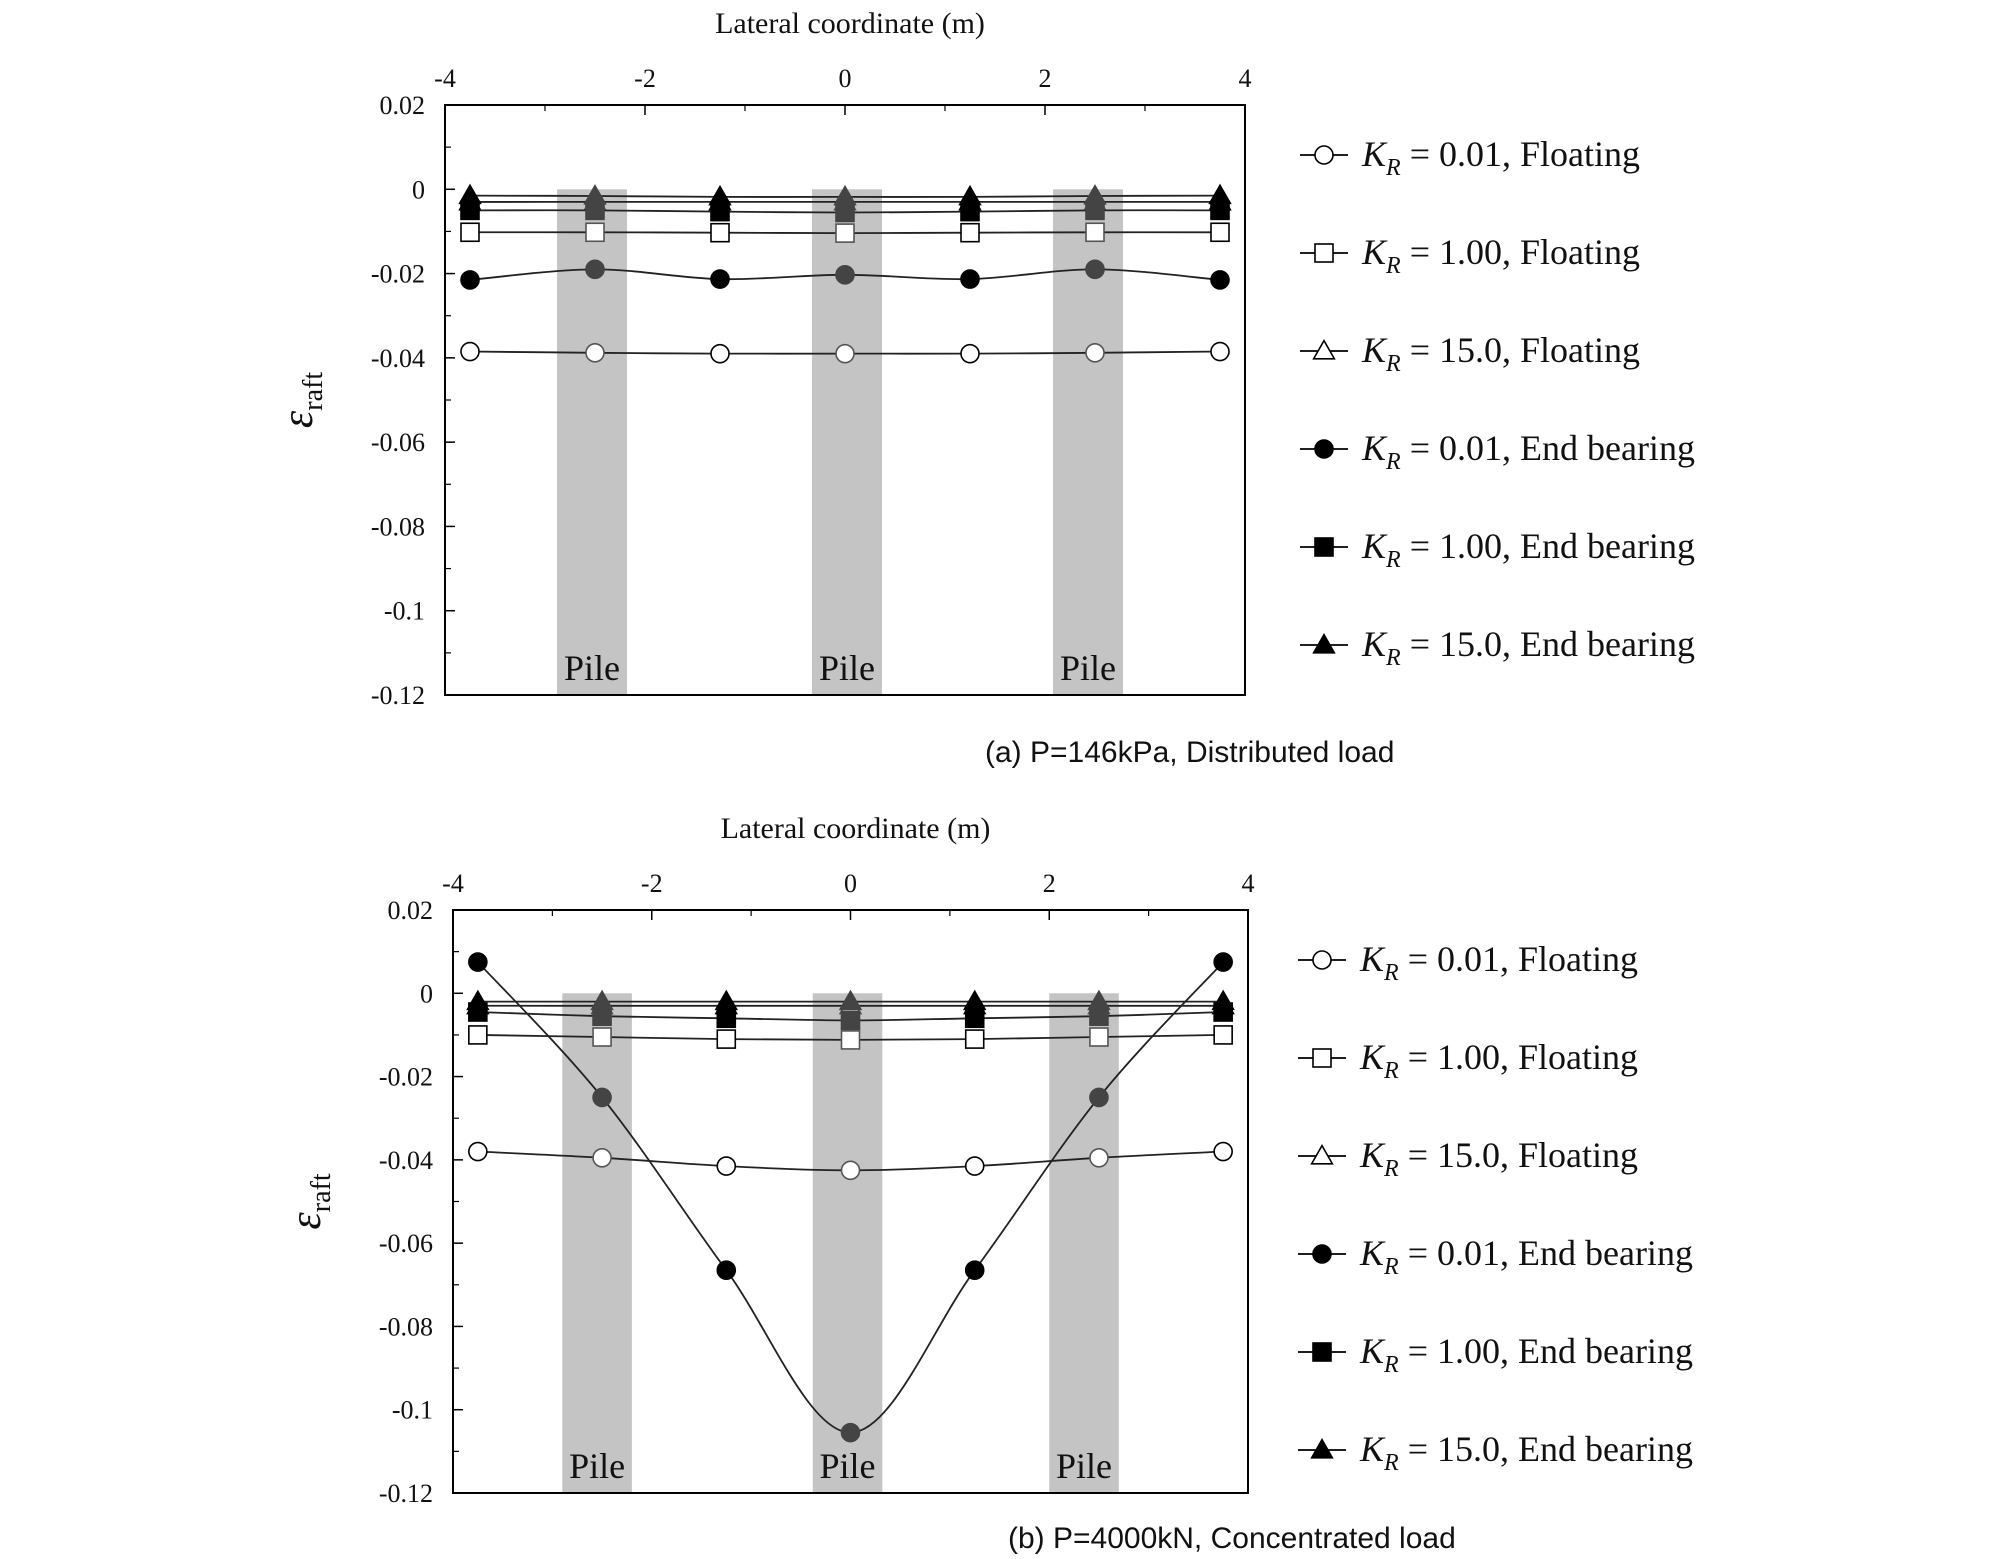 The width and height of the screenshot is (2008, 1559). I want to click on y-tick-label: -0.1, so click(404, 611).